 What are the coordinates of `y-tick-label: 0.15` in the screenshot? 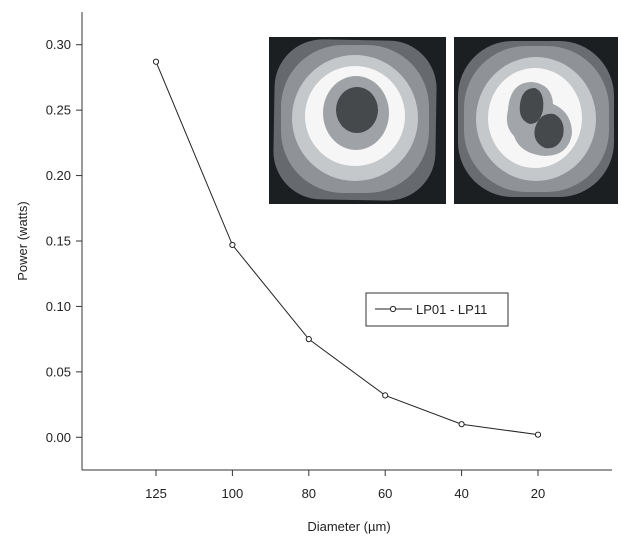 It's located at (58, 241).